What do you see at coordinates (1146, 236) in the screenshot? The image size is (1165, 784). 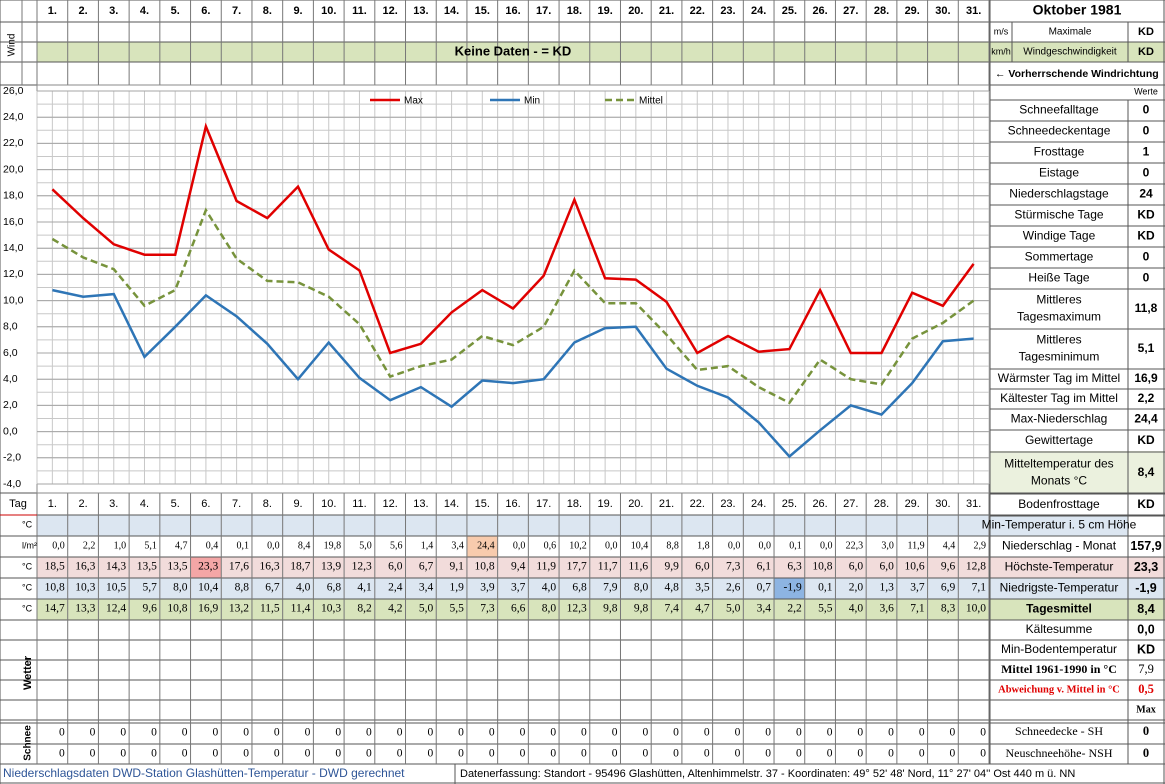 I see `stat-value: KD` at bounding box center [1146, 236].